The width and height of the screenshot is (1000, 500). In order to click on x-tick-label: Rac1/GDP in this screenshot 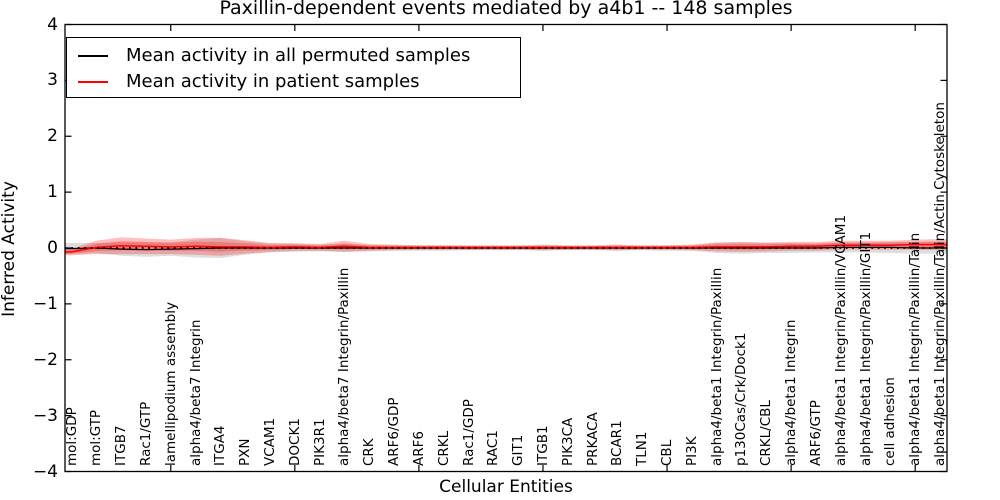, I will do `click(468, 432)`.